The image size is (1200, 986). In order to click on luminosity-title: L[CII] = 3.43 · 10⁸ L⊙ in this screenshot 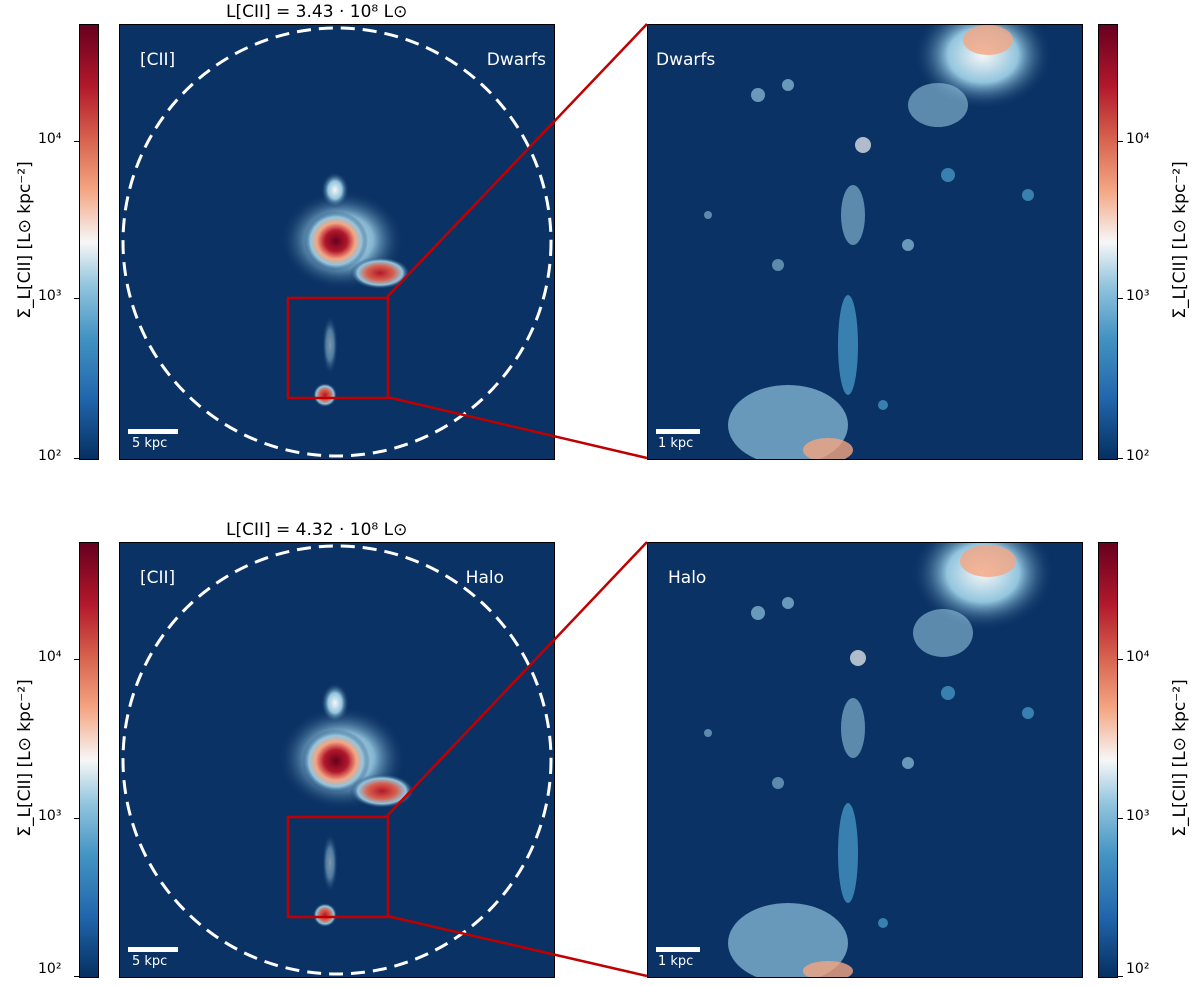, I will do `click(317, 12)`.